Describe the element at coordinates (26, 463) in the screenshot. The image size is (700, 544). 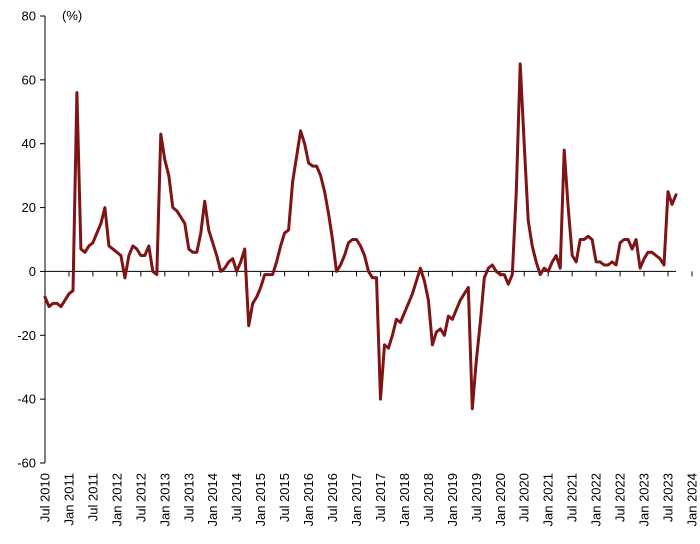
I see `y-tick-label: -60` at that location.